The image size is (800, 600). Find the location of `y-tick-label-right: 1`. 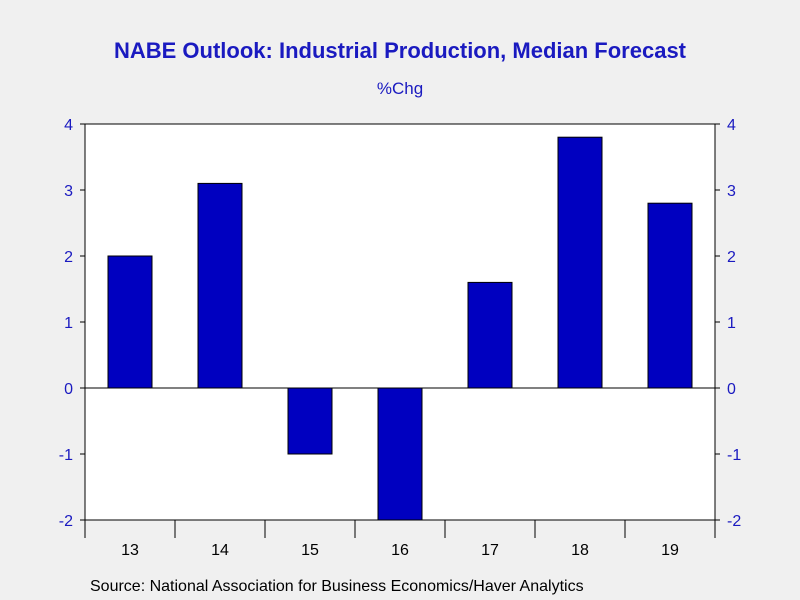

y-tick-label-right: 1 is located at coordinates (731, 323).